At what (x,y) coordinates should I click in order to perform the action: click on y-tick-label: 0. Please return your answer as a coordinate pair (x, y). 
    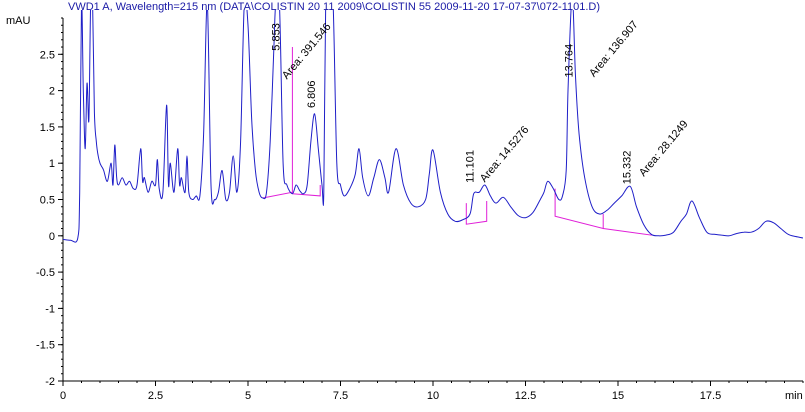
    Looking at the image, I should click on (52, 237).